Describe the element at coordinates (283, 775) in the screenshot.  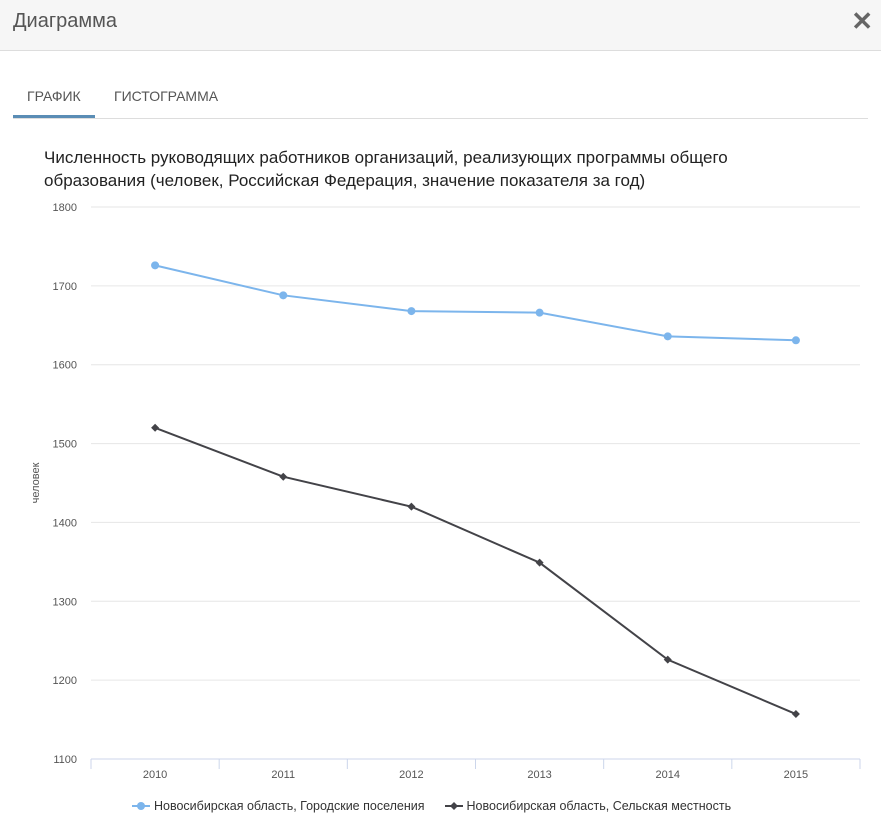
I see `x-tick-label: 2011` at that location.